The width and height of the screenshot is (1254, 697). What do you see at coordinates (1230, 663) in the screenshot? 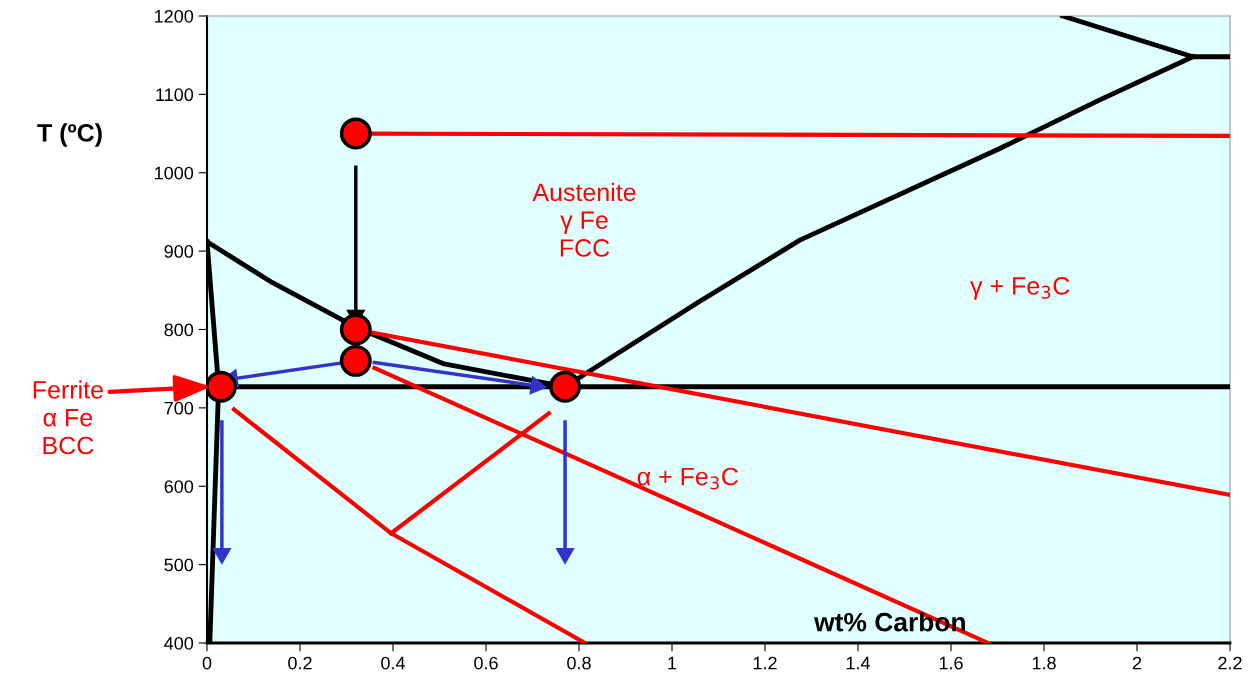
I see `x-tick-label: 2.2` at bounding box center [1230, 663].